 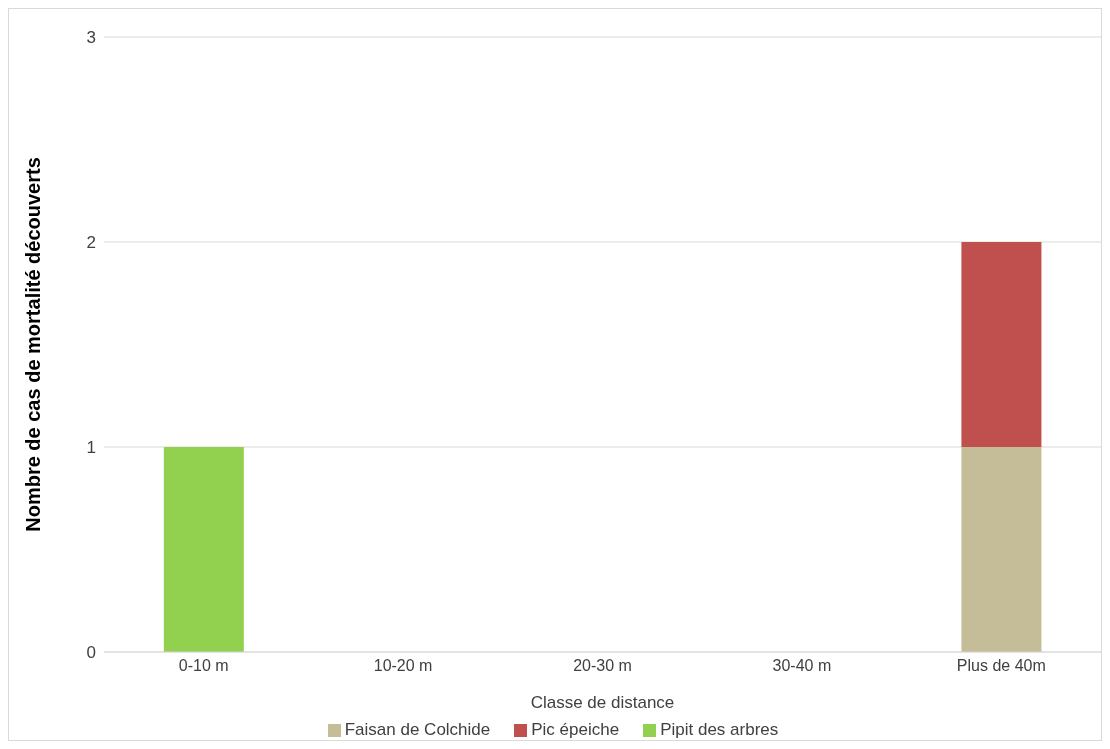 I want to click on x-tick-label: Plus de 40m, so click(x=1001, y=666).